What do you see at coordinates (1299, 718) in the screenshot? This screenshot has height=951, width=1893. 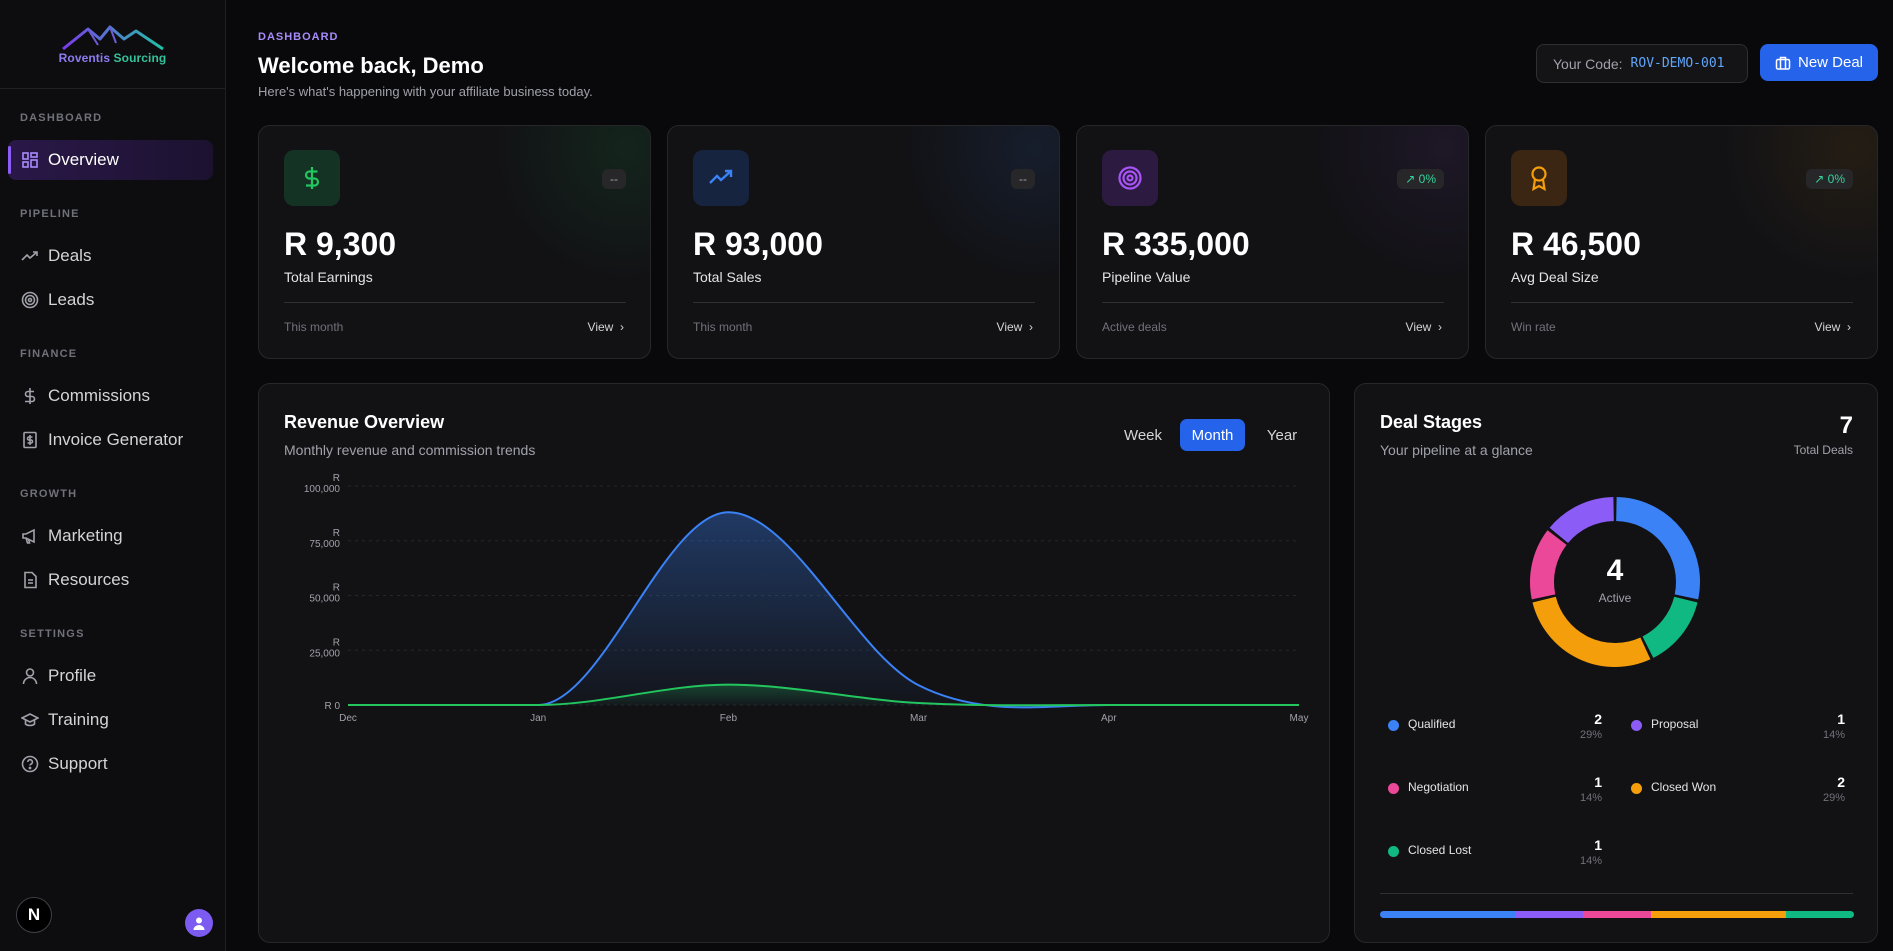 I see `x-tick-label: May` at bounding box center [1299, 718].